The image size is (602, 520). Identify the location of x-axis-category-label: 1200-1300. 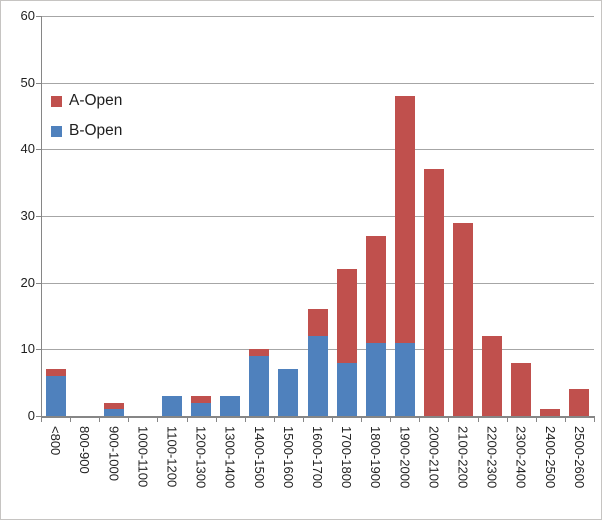
(201, 457).